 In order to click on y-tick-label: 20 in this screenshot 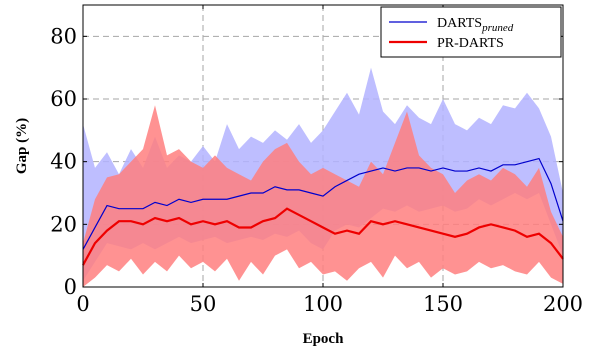, I will do `click(63, 224)`.